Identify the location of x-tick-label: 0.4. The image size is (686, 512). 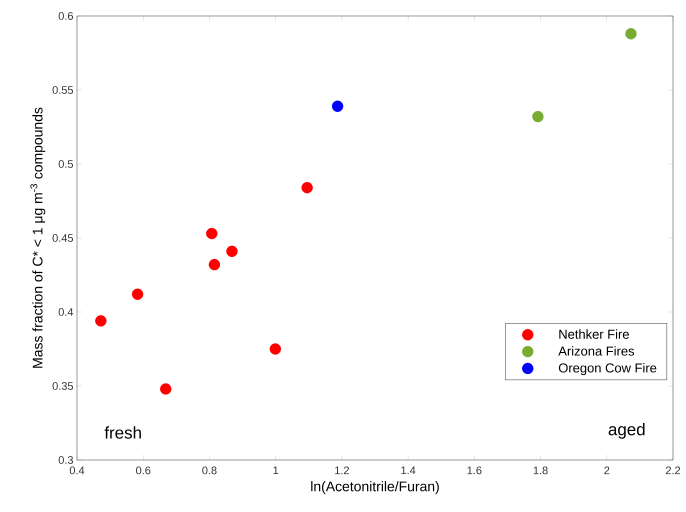
(77, 470).